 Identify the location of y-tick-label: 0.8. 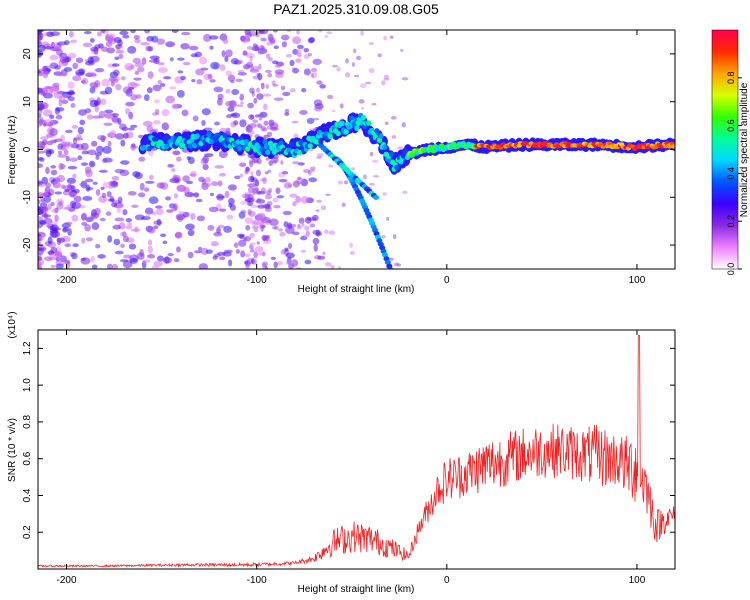
(27, 422).